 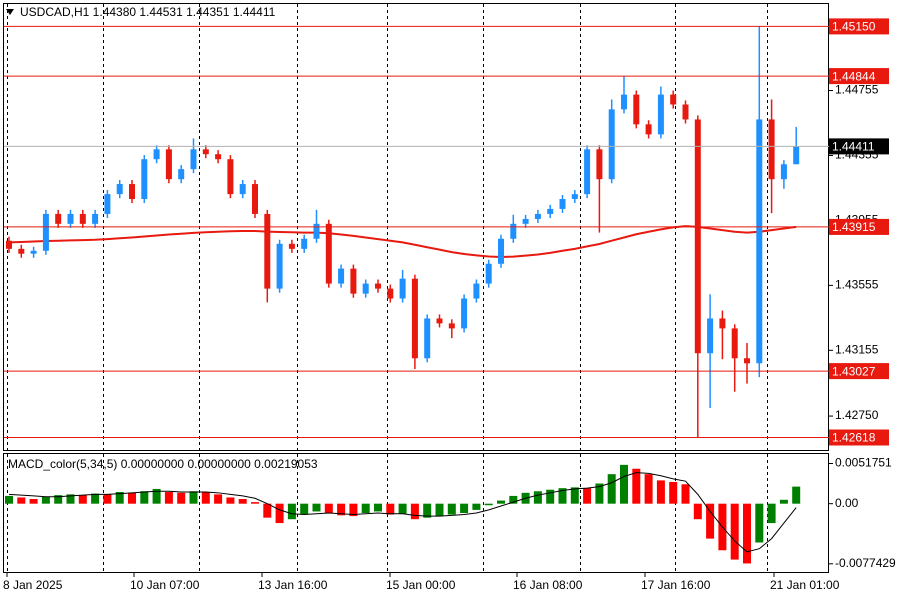 I want to click on signal-line, so click(x=402, y=512).